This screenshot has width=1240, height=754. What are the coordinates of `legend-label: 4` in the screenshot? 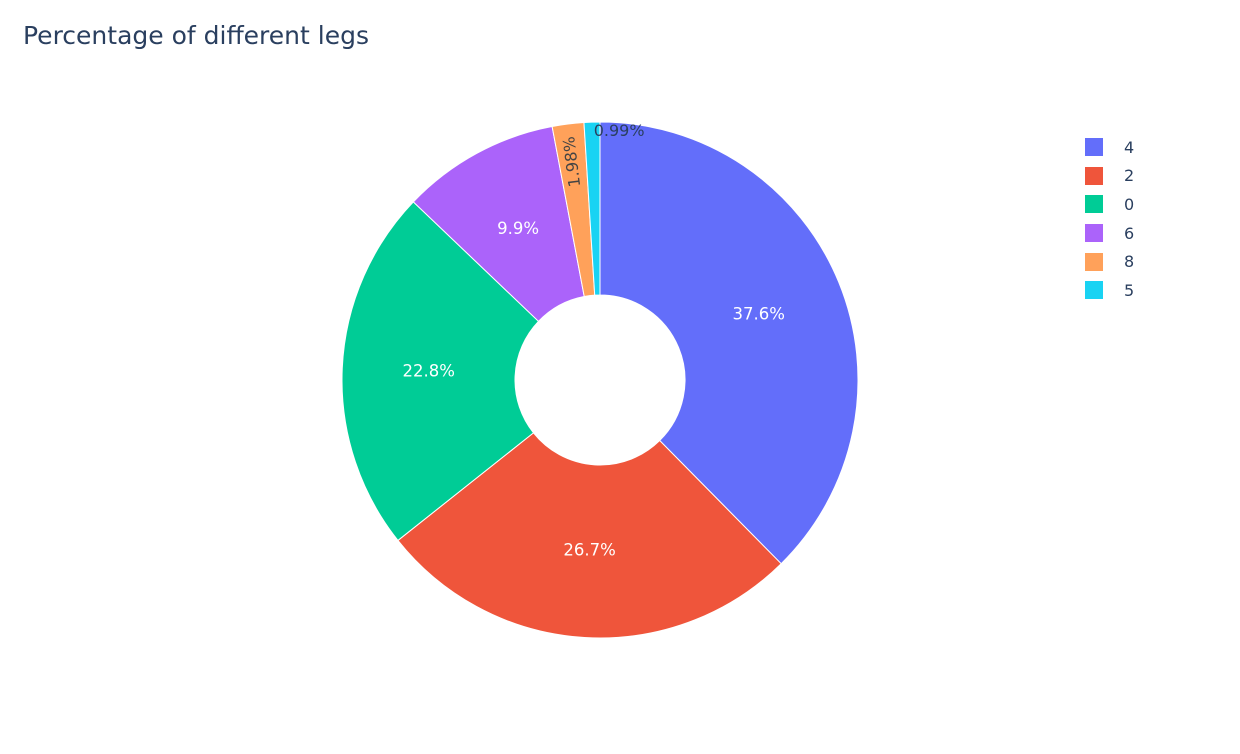 It's located at (1129, 147).